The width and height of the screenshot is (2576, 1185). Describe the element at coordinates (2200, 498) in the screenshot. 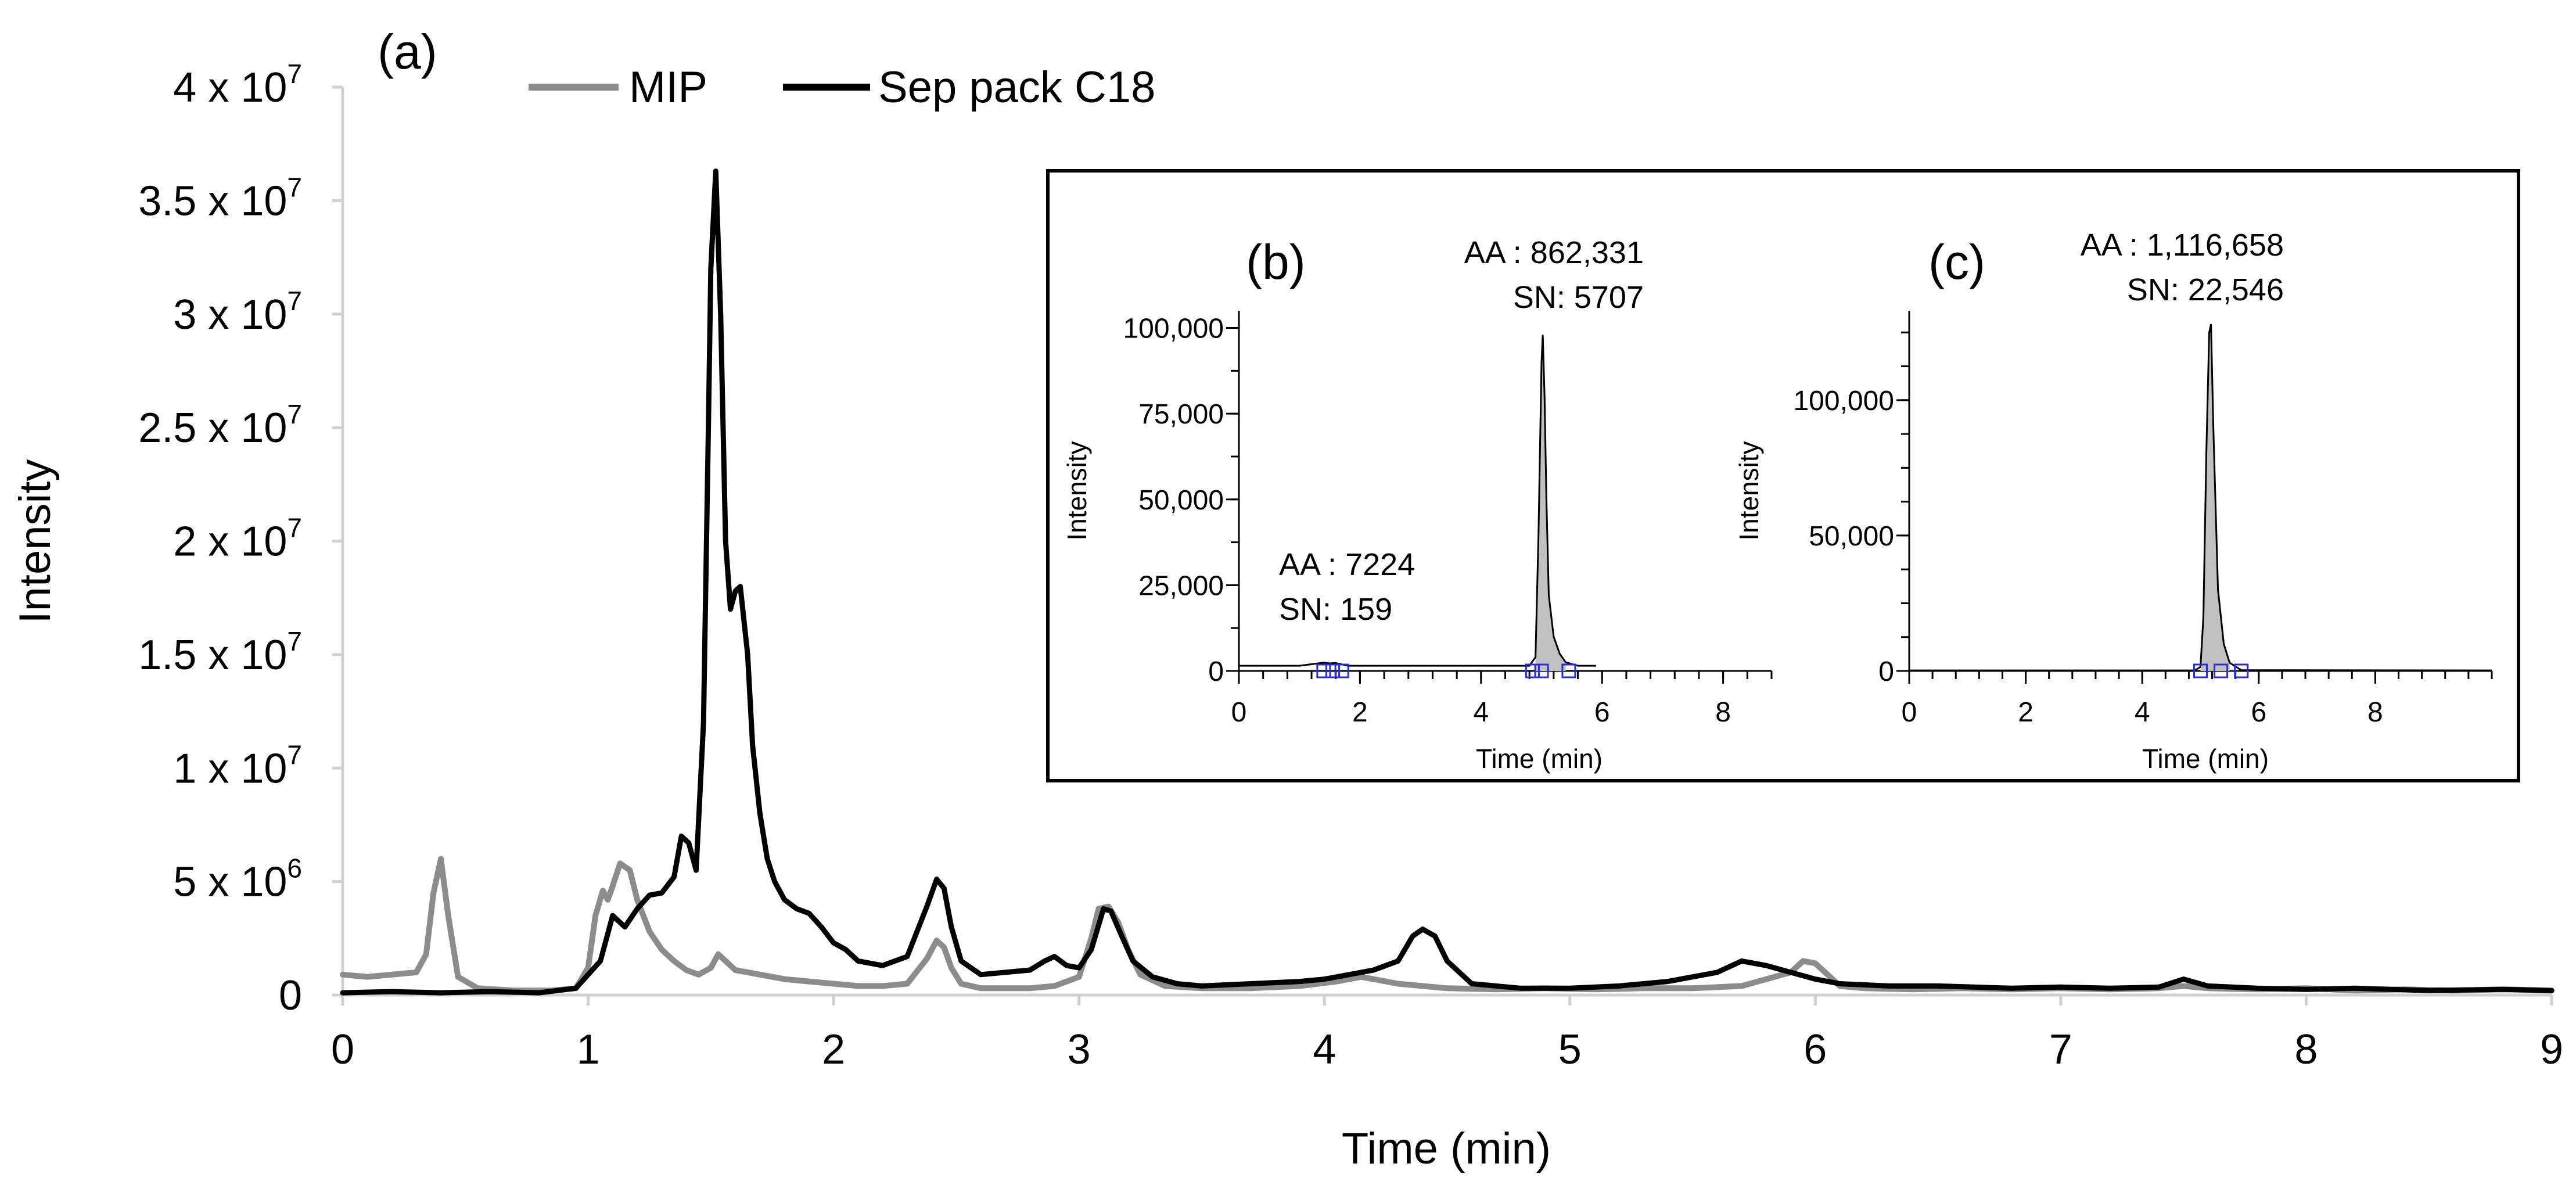

I see `c-chromatogram-line` at that location.